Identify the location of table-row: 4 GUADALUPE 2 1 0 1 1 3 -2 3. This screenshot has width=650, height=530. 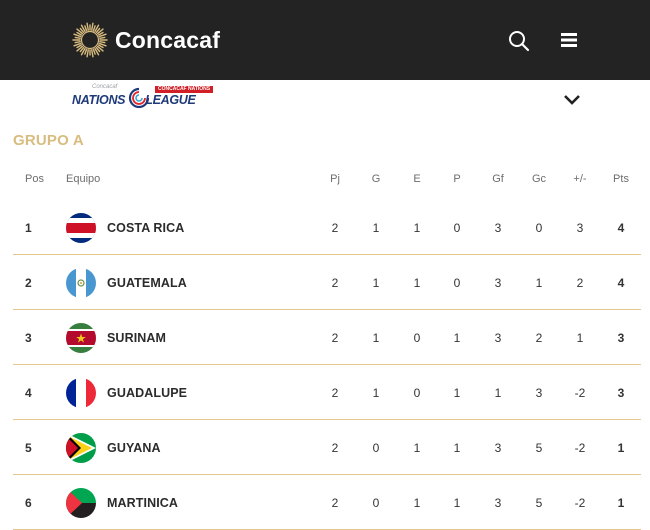
(320, 392).